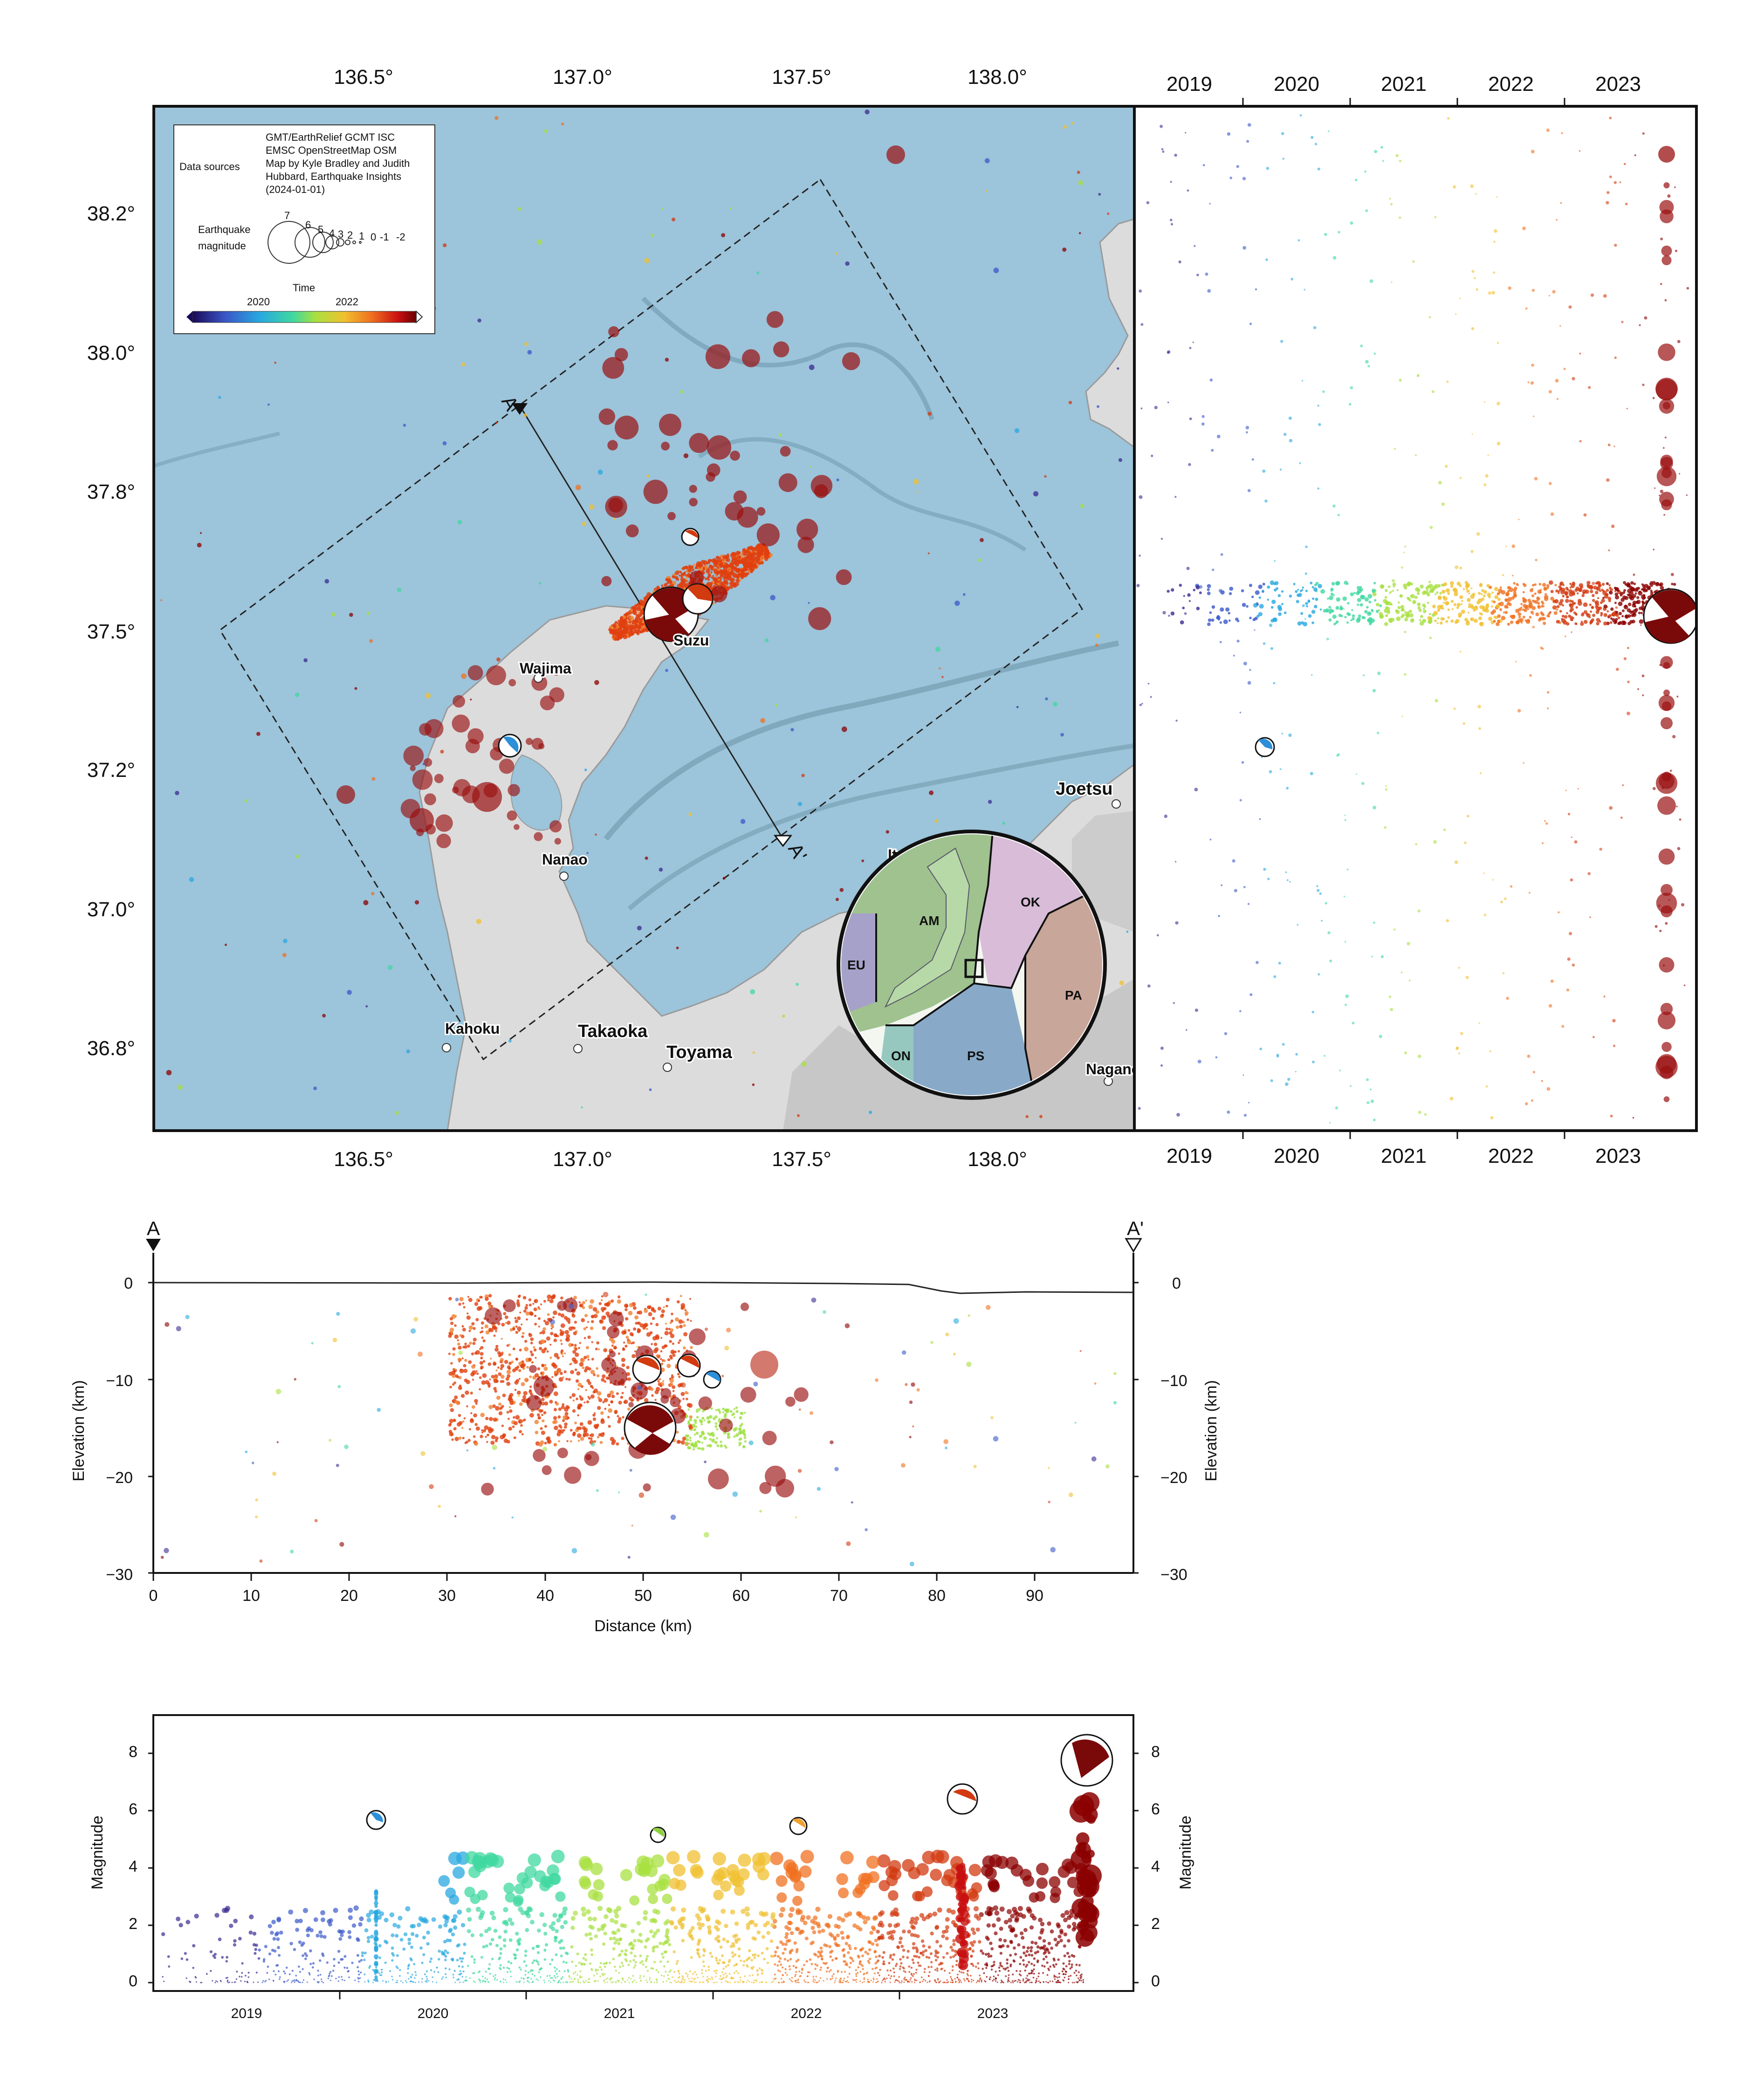  Describe the element at coordinates (1174, 1430) in the screenshot. I see `section-y-ticks-right: 0 −10 −20 −30` at that location.